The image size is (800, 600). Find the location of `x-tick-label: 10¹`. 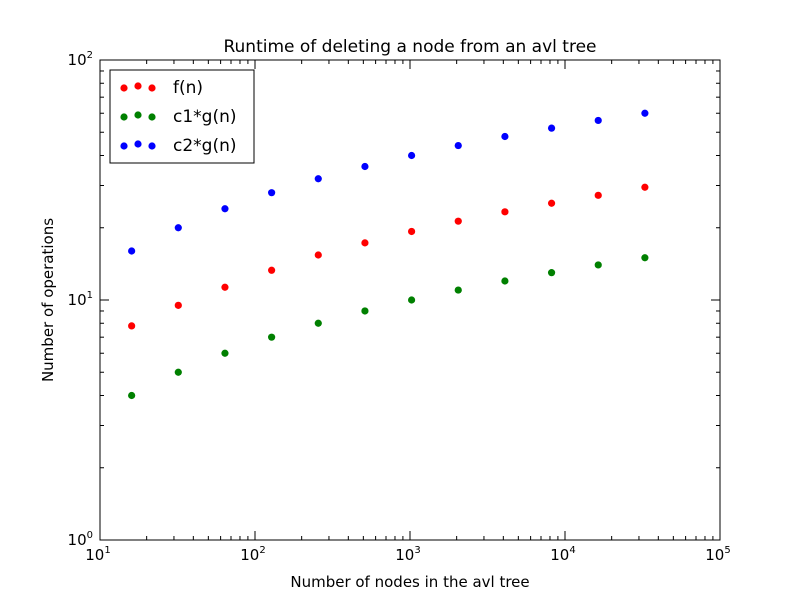

x-tick-label: 10¹ is located at coordinates (97, 554).